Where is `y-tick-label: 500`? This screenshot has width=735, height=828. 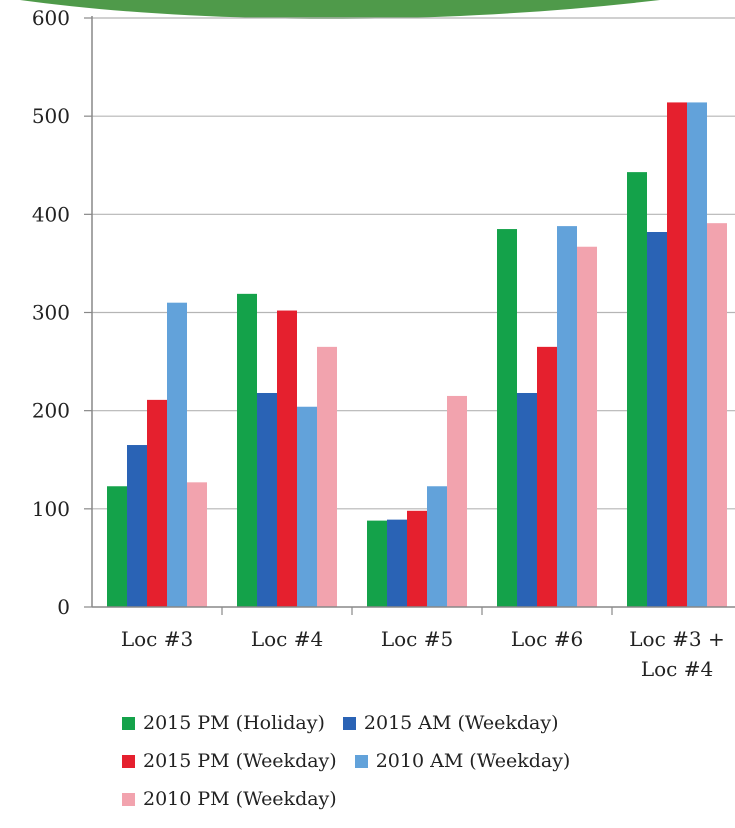 y-tick-label: 500 is located at coordinates (51, 116).